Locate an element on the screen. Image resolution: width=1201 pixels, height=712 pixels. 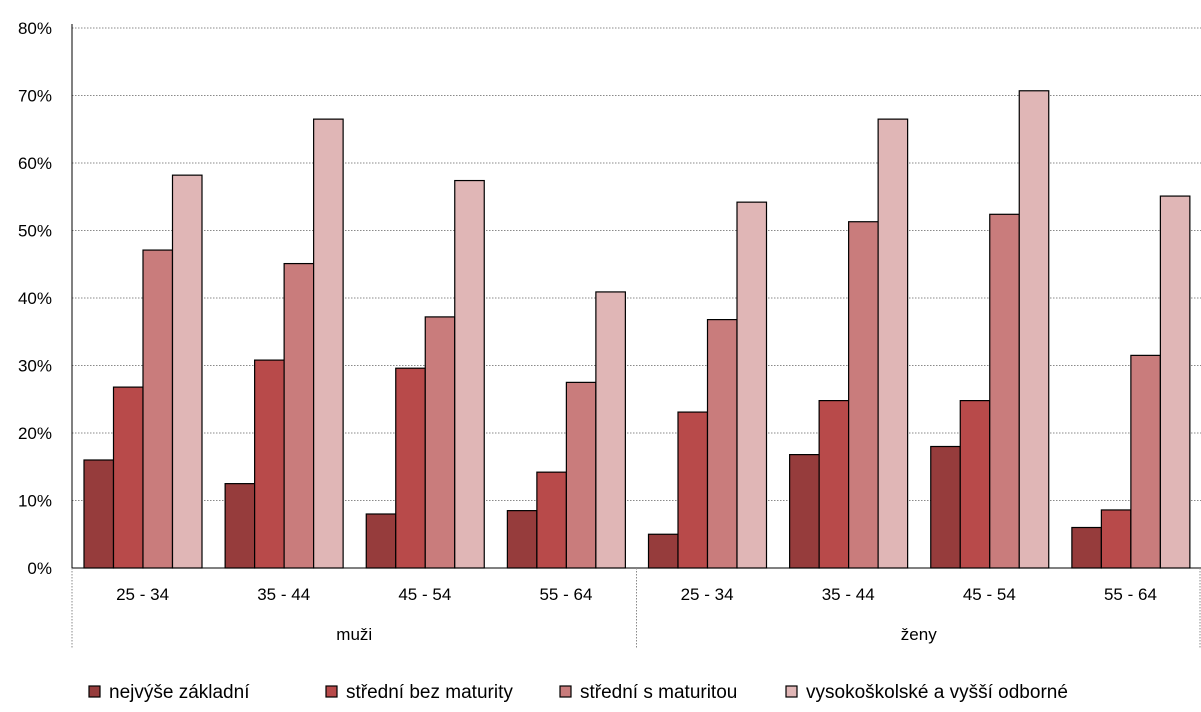
y-tick-label: 0% is located at coordinates (39, 568).